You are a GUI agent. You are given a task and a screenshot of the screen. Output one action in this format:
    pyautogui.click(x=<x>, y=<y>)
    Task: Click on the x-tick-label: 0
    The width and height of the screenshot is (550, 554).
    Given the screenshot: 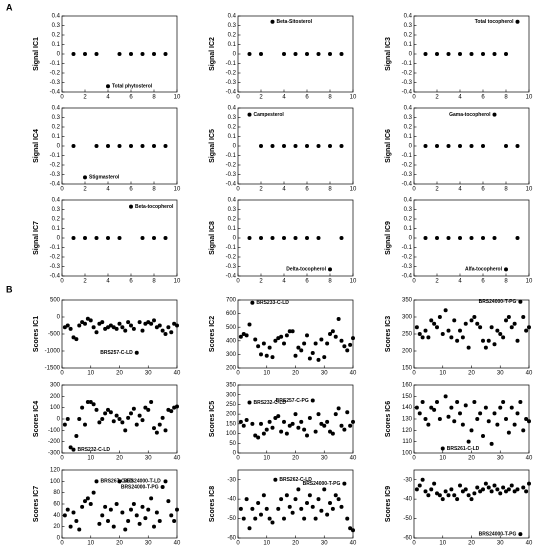 What is the action you would take?
    pyautogui.click(x=62, y=459)
    